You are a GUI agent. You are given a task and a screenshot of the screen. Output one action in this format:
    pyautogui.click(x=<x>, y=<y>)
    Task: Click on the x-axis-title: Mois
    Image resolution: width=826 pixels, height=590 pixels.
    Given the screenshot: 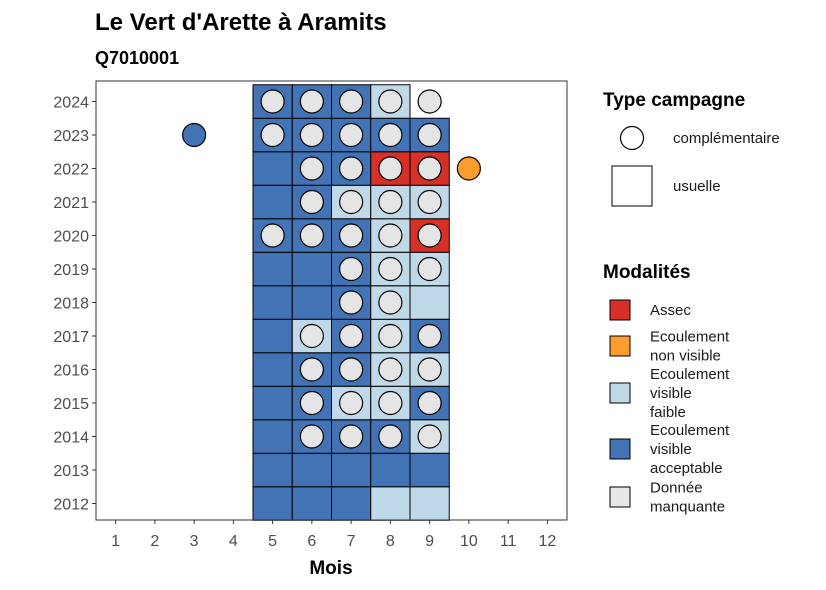 What is the action you would take?
    pyautogui.click(x=330, y=568)
    